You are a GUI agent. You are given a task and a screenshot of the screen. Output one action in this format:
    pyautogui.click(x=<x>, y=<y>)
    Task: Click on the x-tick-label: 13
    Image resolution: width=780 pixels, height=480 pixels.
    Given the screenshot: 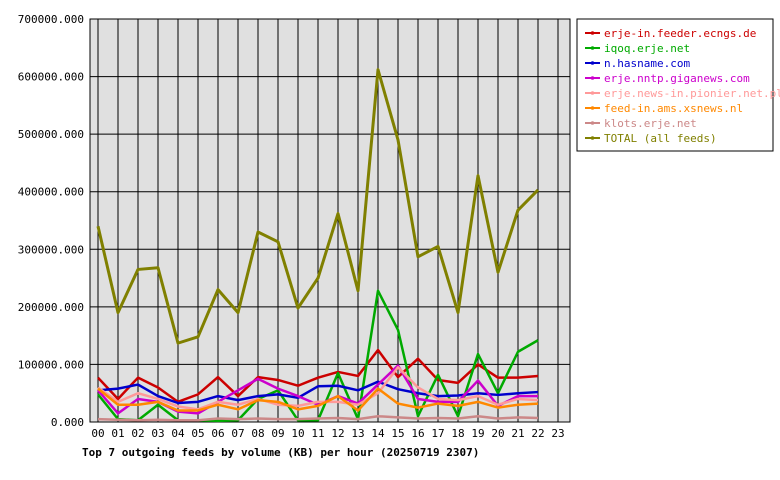 What is the action you would take?
    pyautogui.click(x=357, y=433)
    